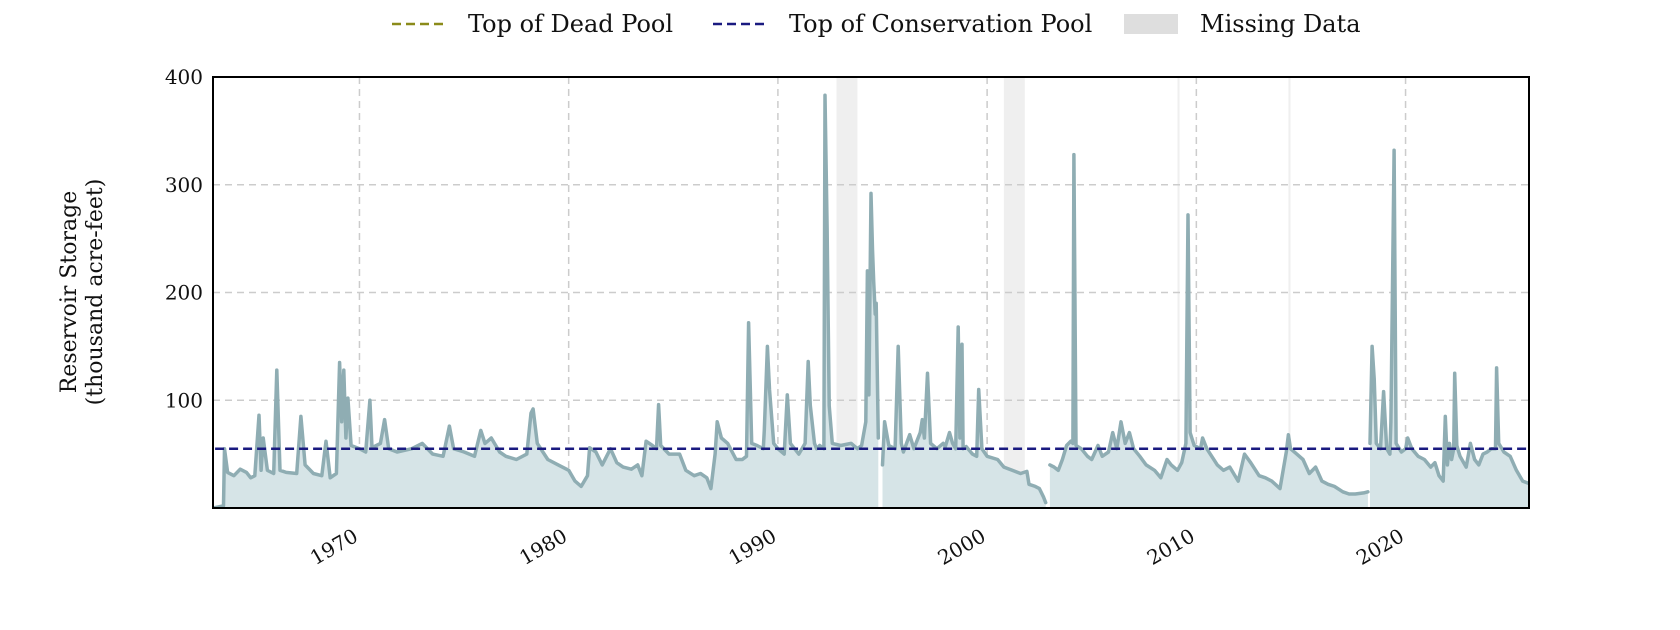 The height and width of the screenshot is (630, 1680). Describe the element at coordinates (1151, 24) in the screenshot. I see `legend-swatch` at that location.